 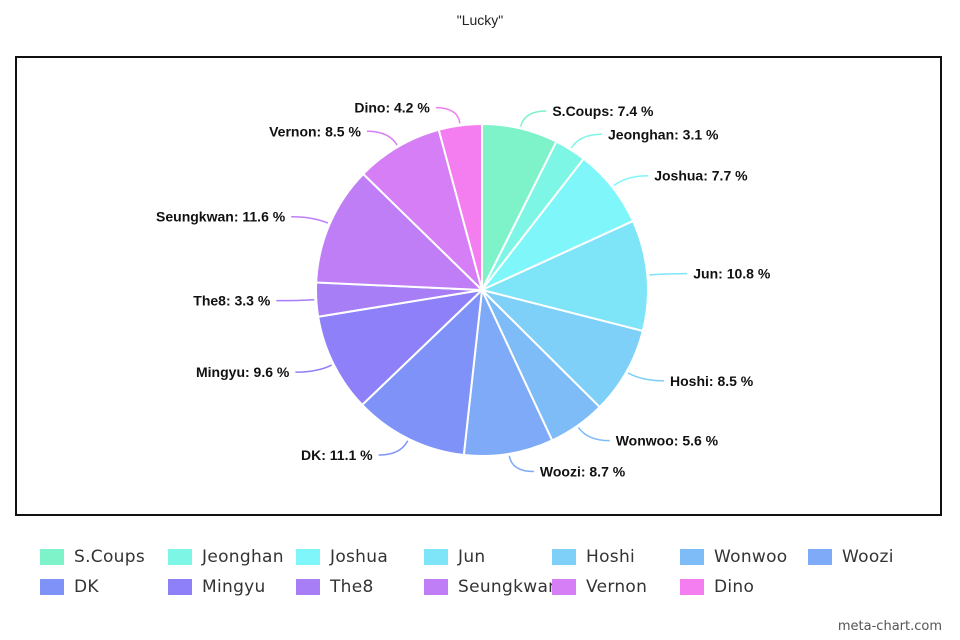 What do you see at coordinates (561, 348) in the screenshot?
I see `pie-slice-hoshi` at bounding box center [561, 348].